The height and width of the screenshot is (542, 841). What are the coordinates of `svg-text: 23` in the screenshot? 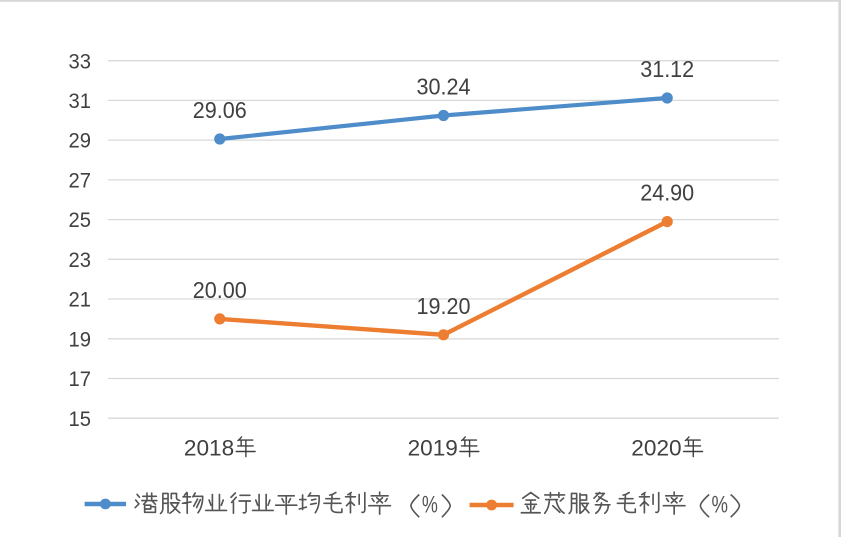 It's located at (80, 260).